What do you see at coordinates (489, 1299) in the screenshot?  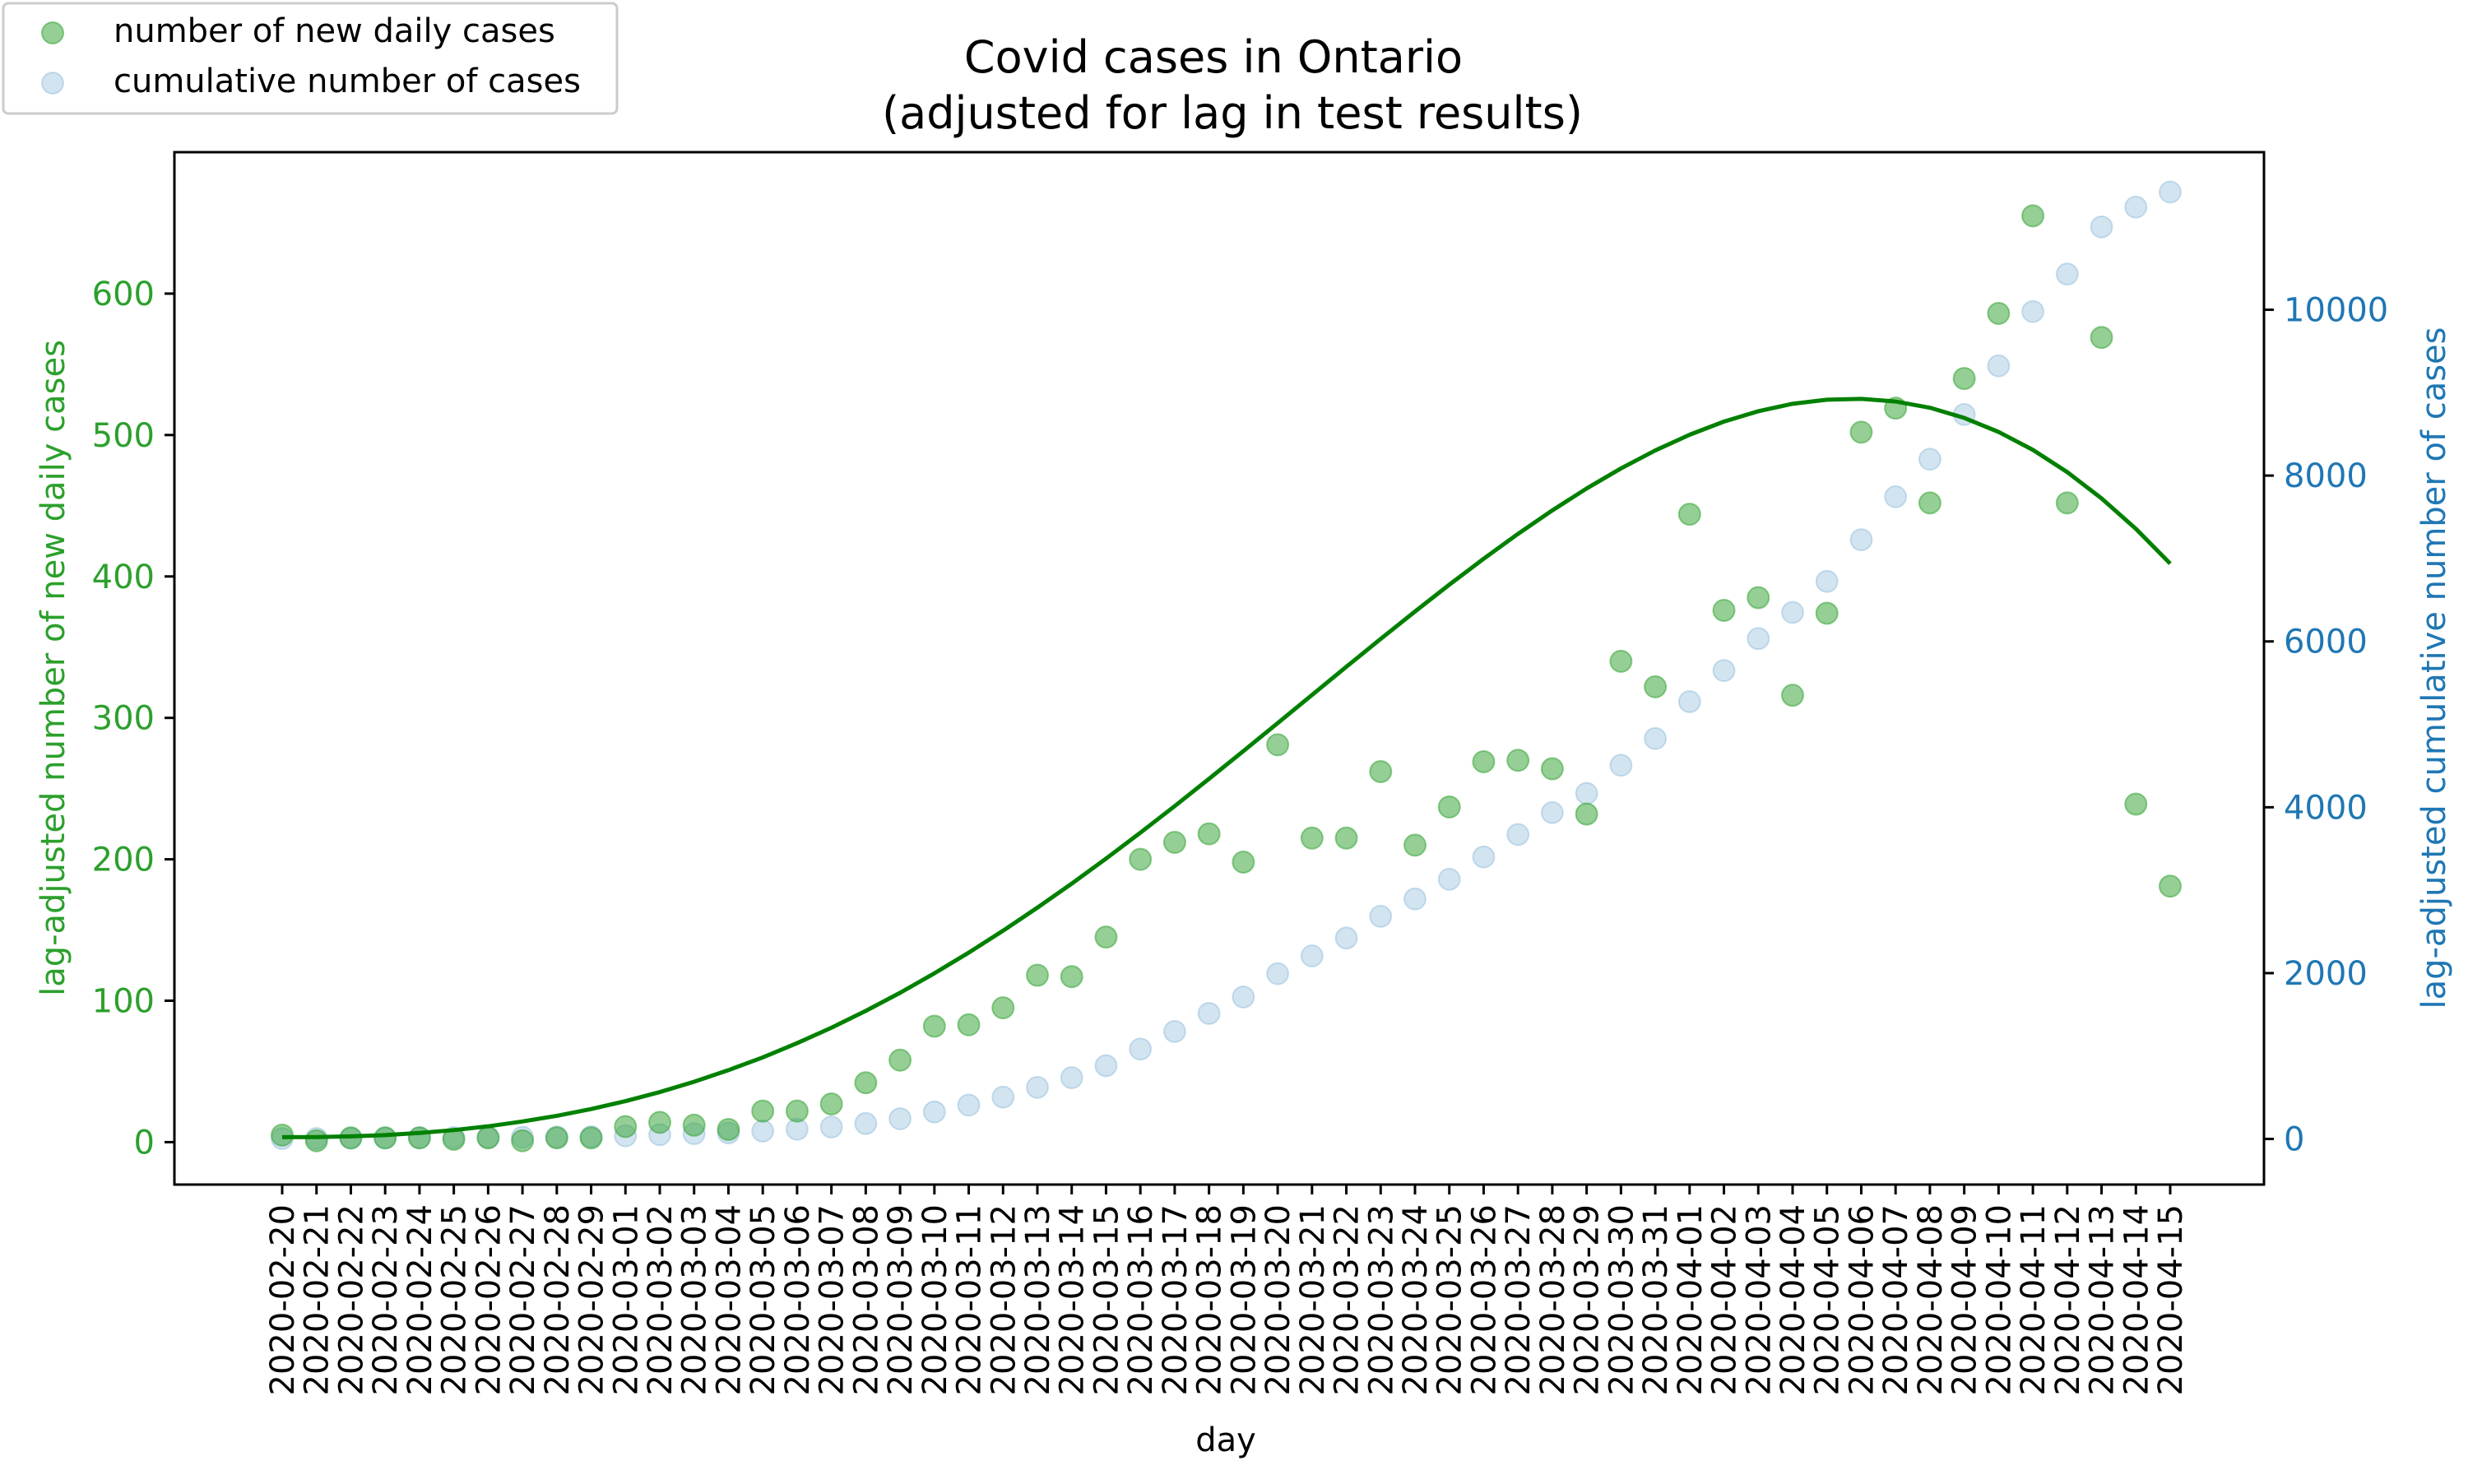 I see `x-axis-tick-label: 2020-02-26` at bounding box center [489, 1299].